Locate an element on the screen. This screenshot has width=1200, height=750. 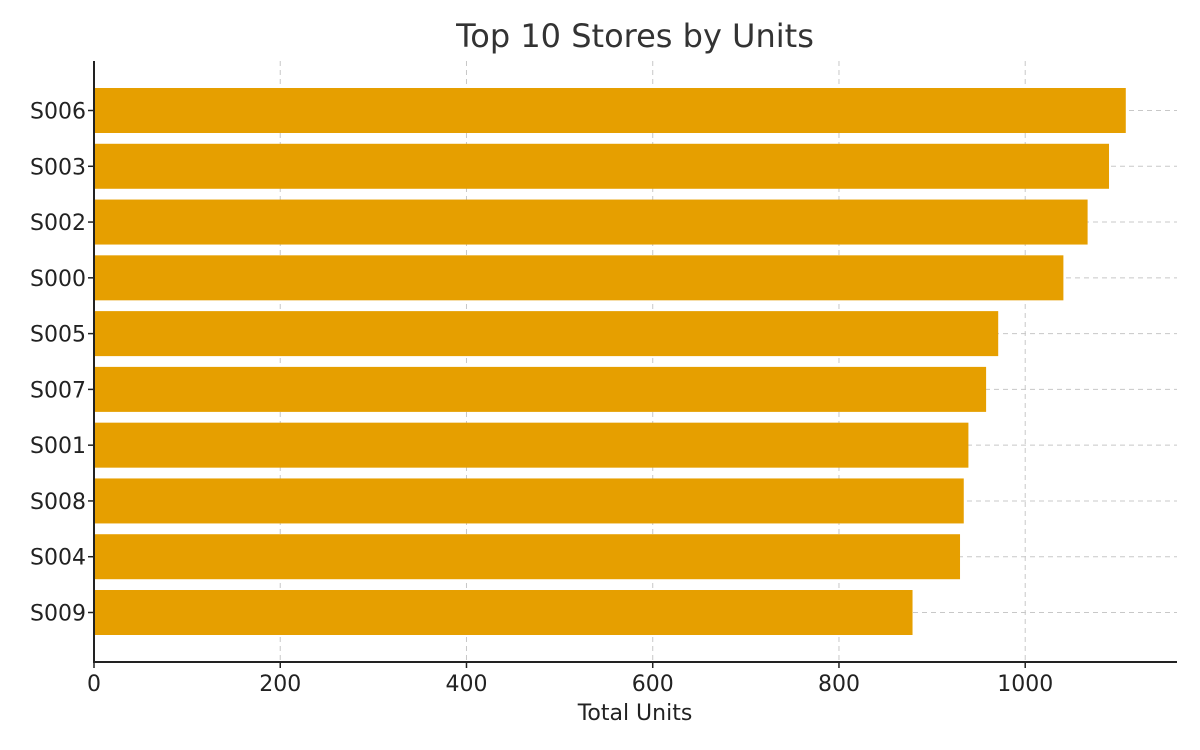
bar-s007 is located at coordinates (540, 389).